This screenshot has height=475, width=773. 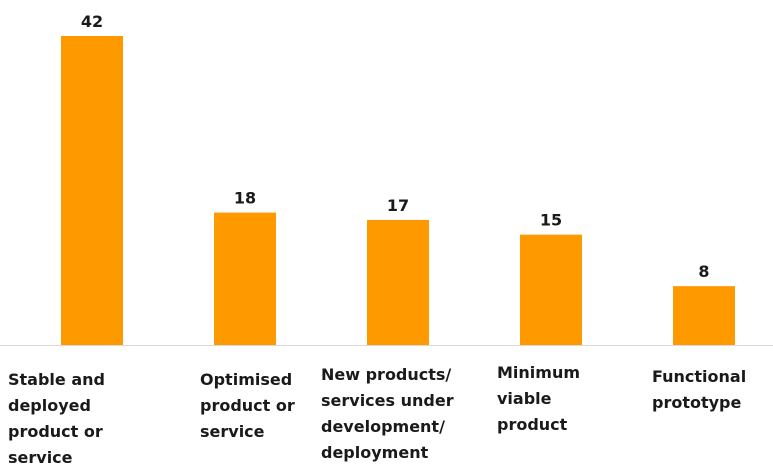 I want to click on value-label-3: 17, so click(x=398, y=205).